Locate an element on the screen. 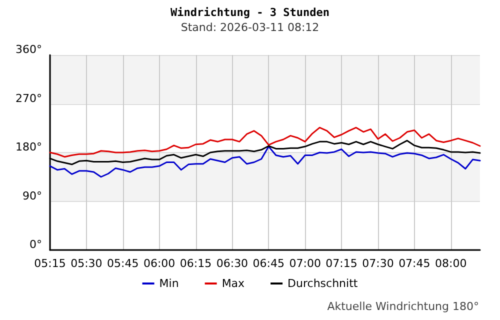 The image size is (500, 320). x-tick-label: 07:30 is located at coordinates (378, 263).